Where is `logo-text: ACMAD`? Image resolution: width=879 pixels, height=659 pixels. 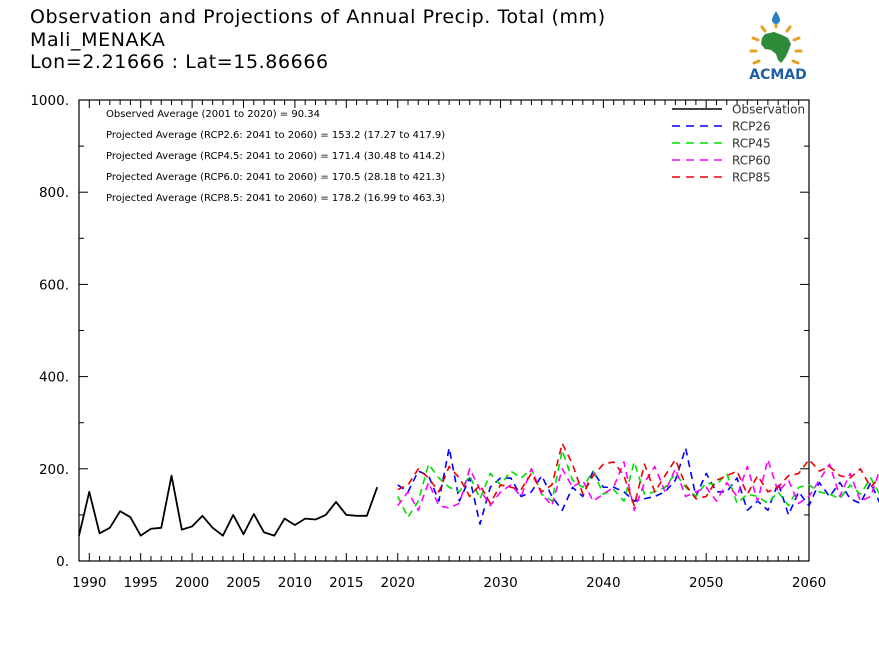
logo-text: ACMAD is located at coordinates (778, 75).